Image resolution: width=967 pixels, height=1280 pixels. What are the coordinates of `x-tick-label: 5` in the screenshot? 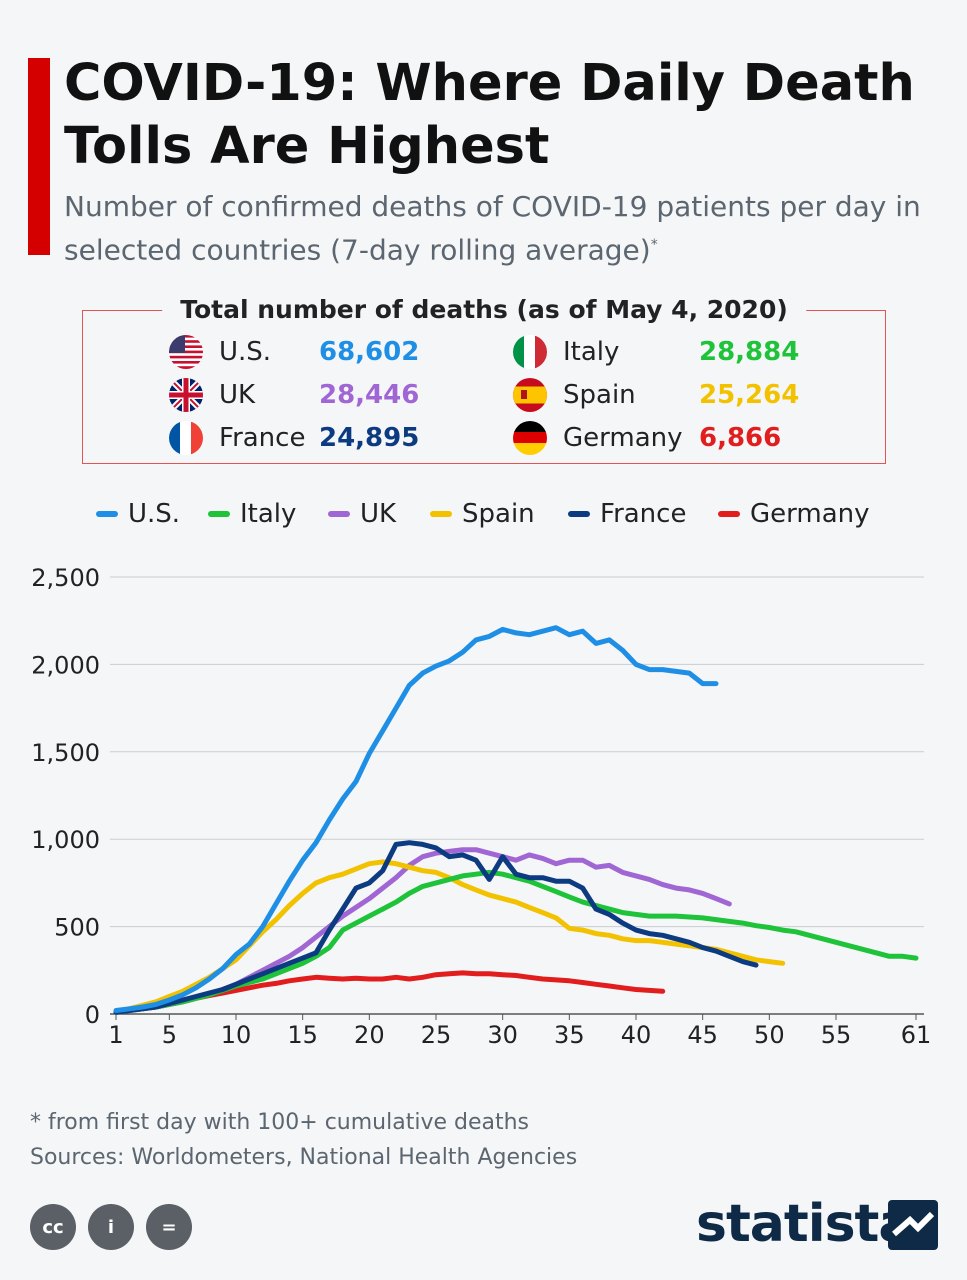 It's located at (169, 1035).